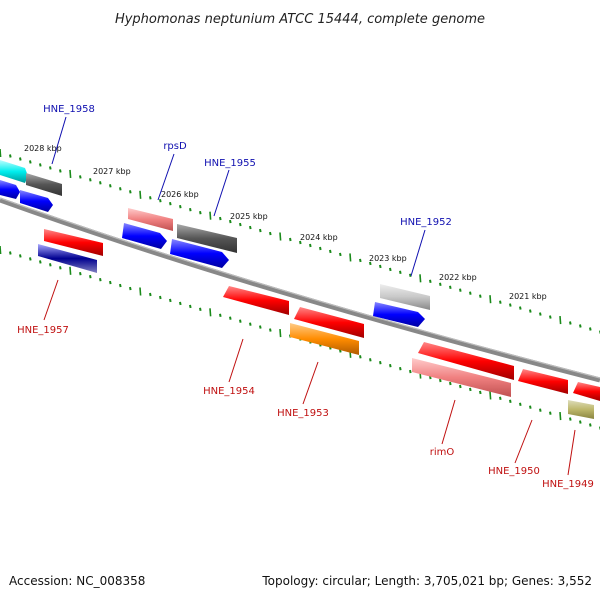 The height and width of the screenshot is (600, 600). Describe the element at coordinates (43, 330) in the screenshot. I see `gene-label: HNE_1957` at that location.